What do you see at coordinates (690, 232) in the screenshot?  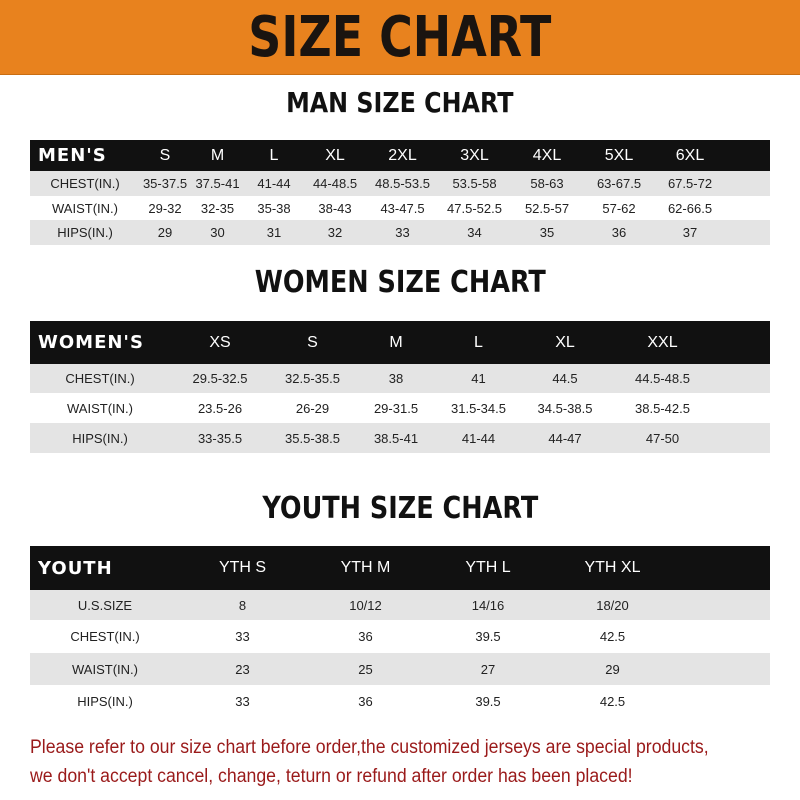 I see `measurement-cell: 37` at bounding box center [690, 232].